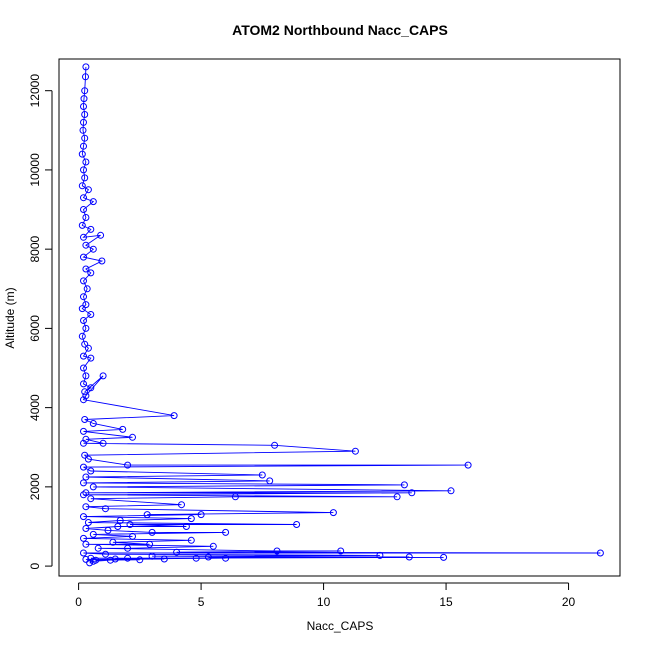 The image size is (650, 650). I want to click on y-tick-label: 8000, so click(35, 248).